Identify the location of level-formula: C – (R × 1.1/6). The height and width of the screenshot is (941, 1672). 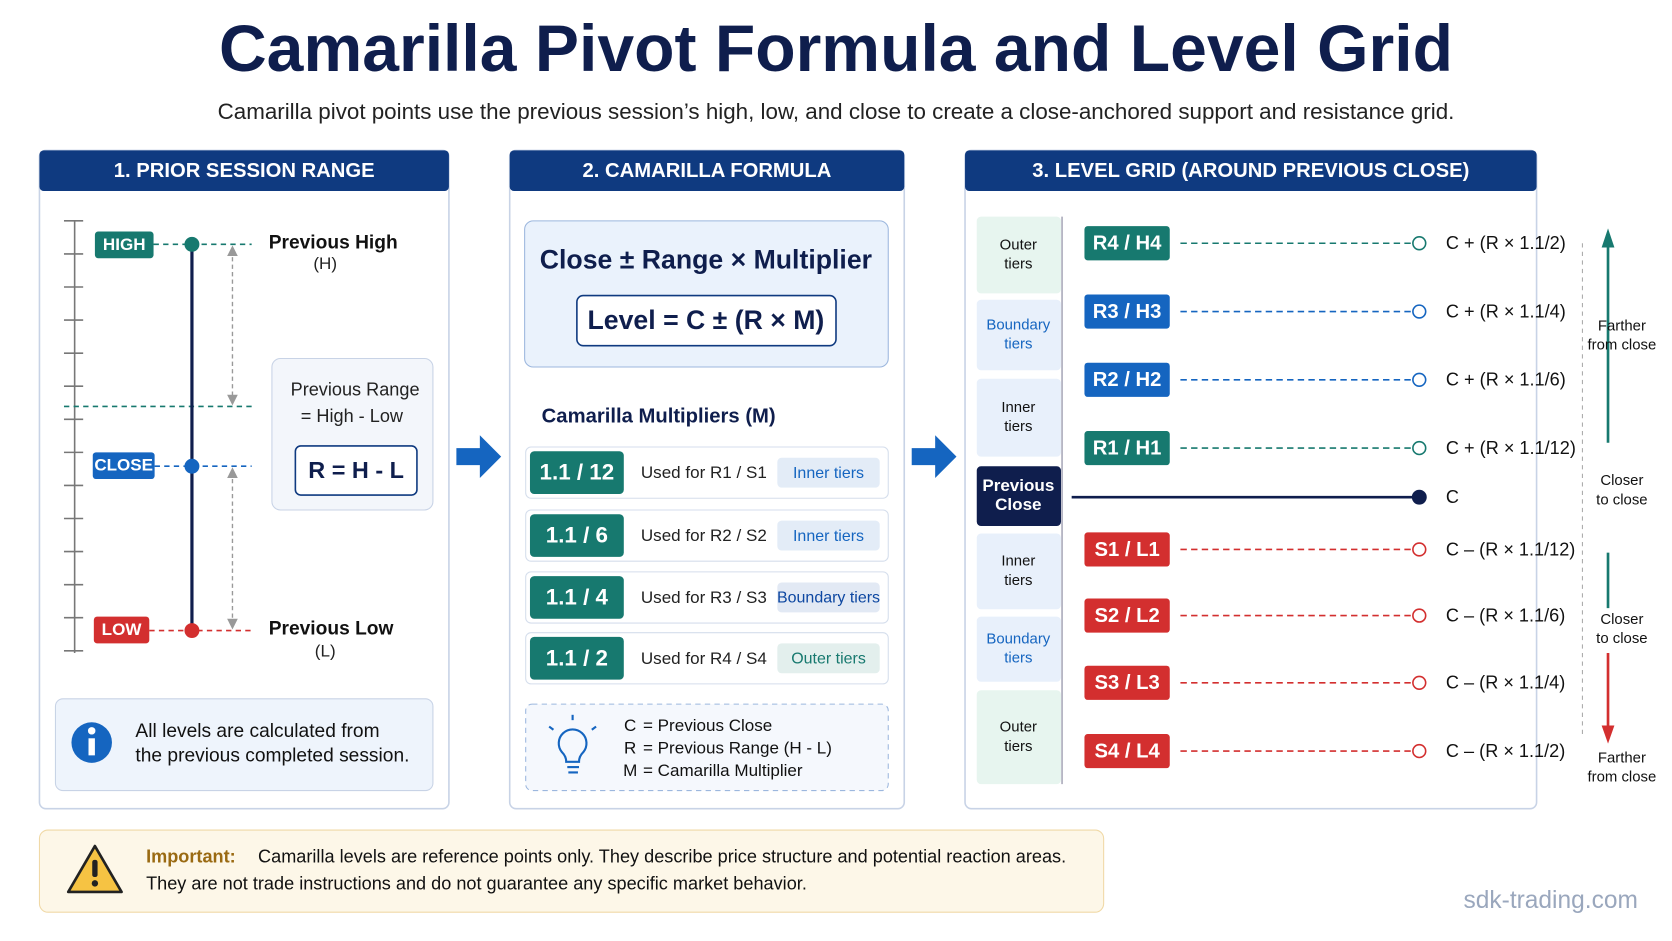
(1505, 615).